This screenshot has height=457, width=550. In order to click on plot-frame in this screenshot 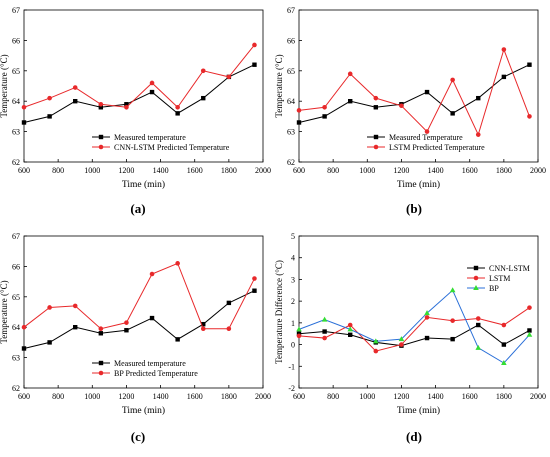, I will do `click(143, 312)`.